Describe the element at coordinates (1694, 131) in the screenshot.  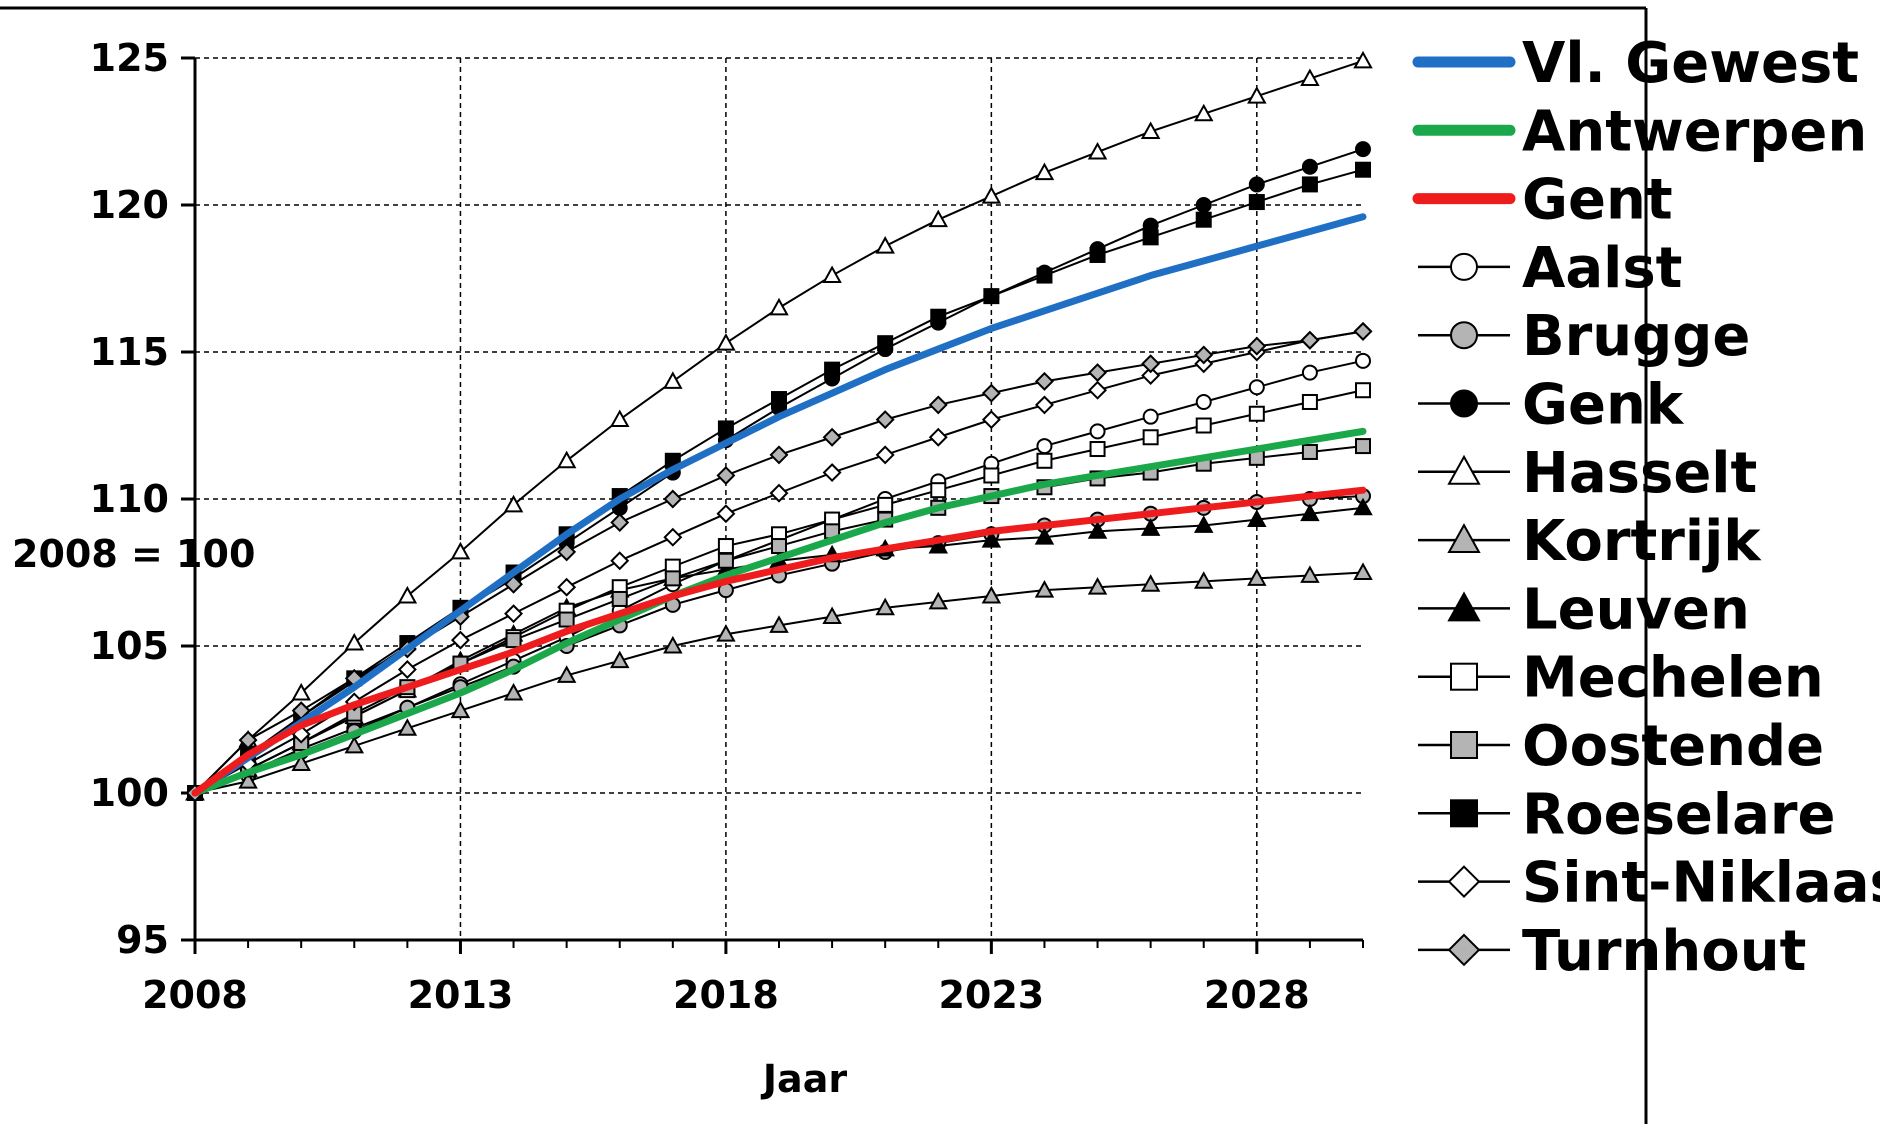
I see `legend-label: Antwerpen` at that location.